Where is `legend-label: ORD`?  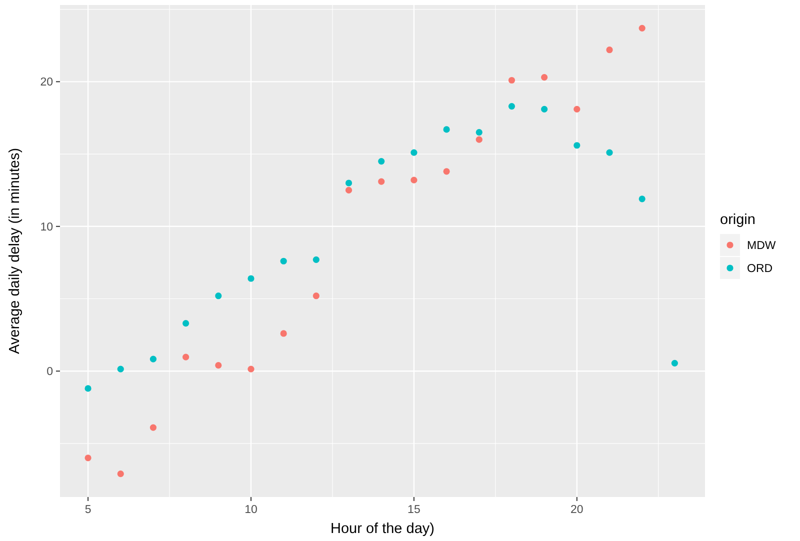 legend-label: ORD is located at coordinates (760, 269).